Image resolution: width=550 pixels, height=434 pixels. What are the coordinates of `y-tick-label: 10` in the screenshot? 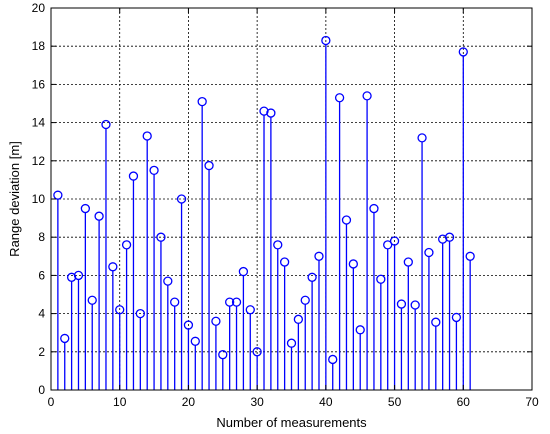 It's located at (39, 199).